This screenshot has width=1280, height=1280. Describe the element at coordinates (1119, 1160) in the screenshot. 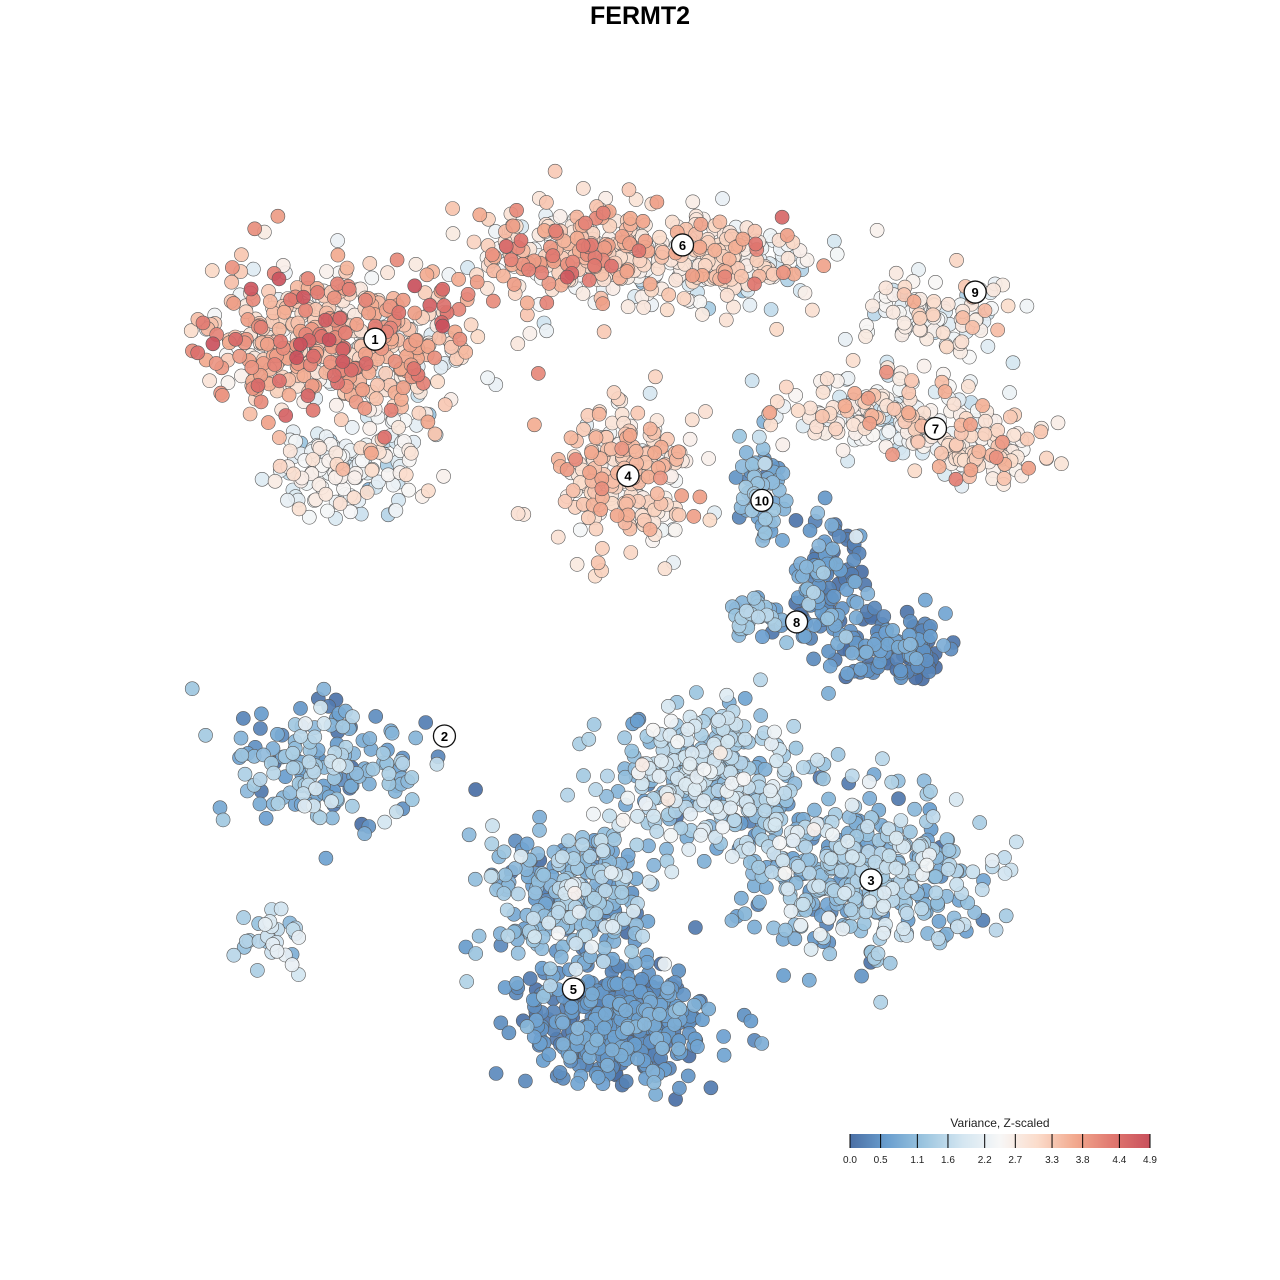

I see `colorbar-tick-label: 4.4` at that location.